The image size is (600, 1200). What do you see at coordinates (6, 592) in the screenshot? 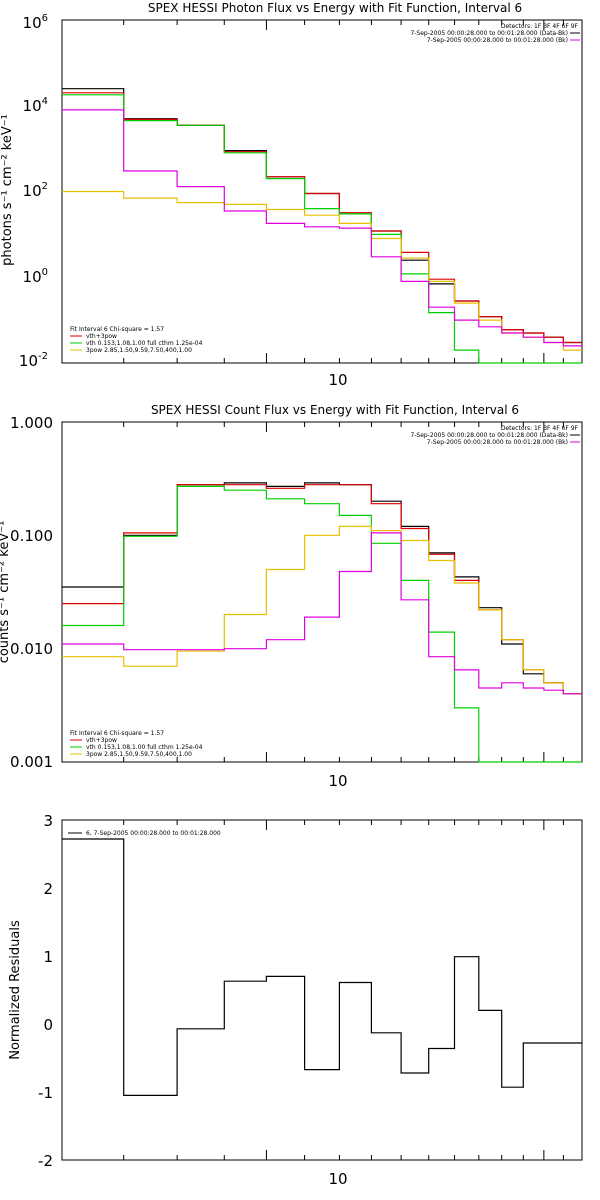
I see `count-y-axis-label: counts s⁻¹ cm⁻² keV⁻¹` at bounding box center [6, 592].